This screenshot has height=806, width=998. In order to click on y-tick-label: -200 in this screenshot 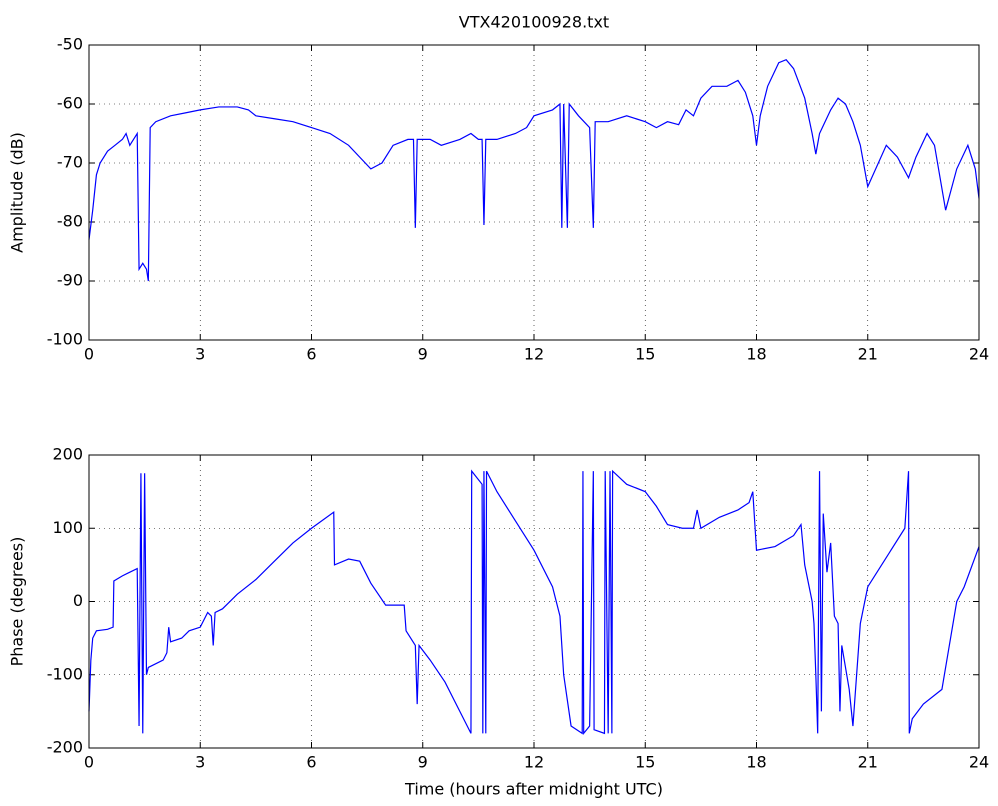, I will do `click(65, 747)`.